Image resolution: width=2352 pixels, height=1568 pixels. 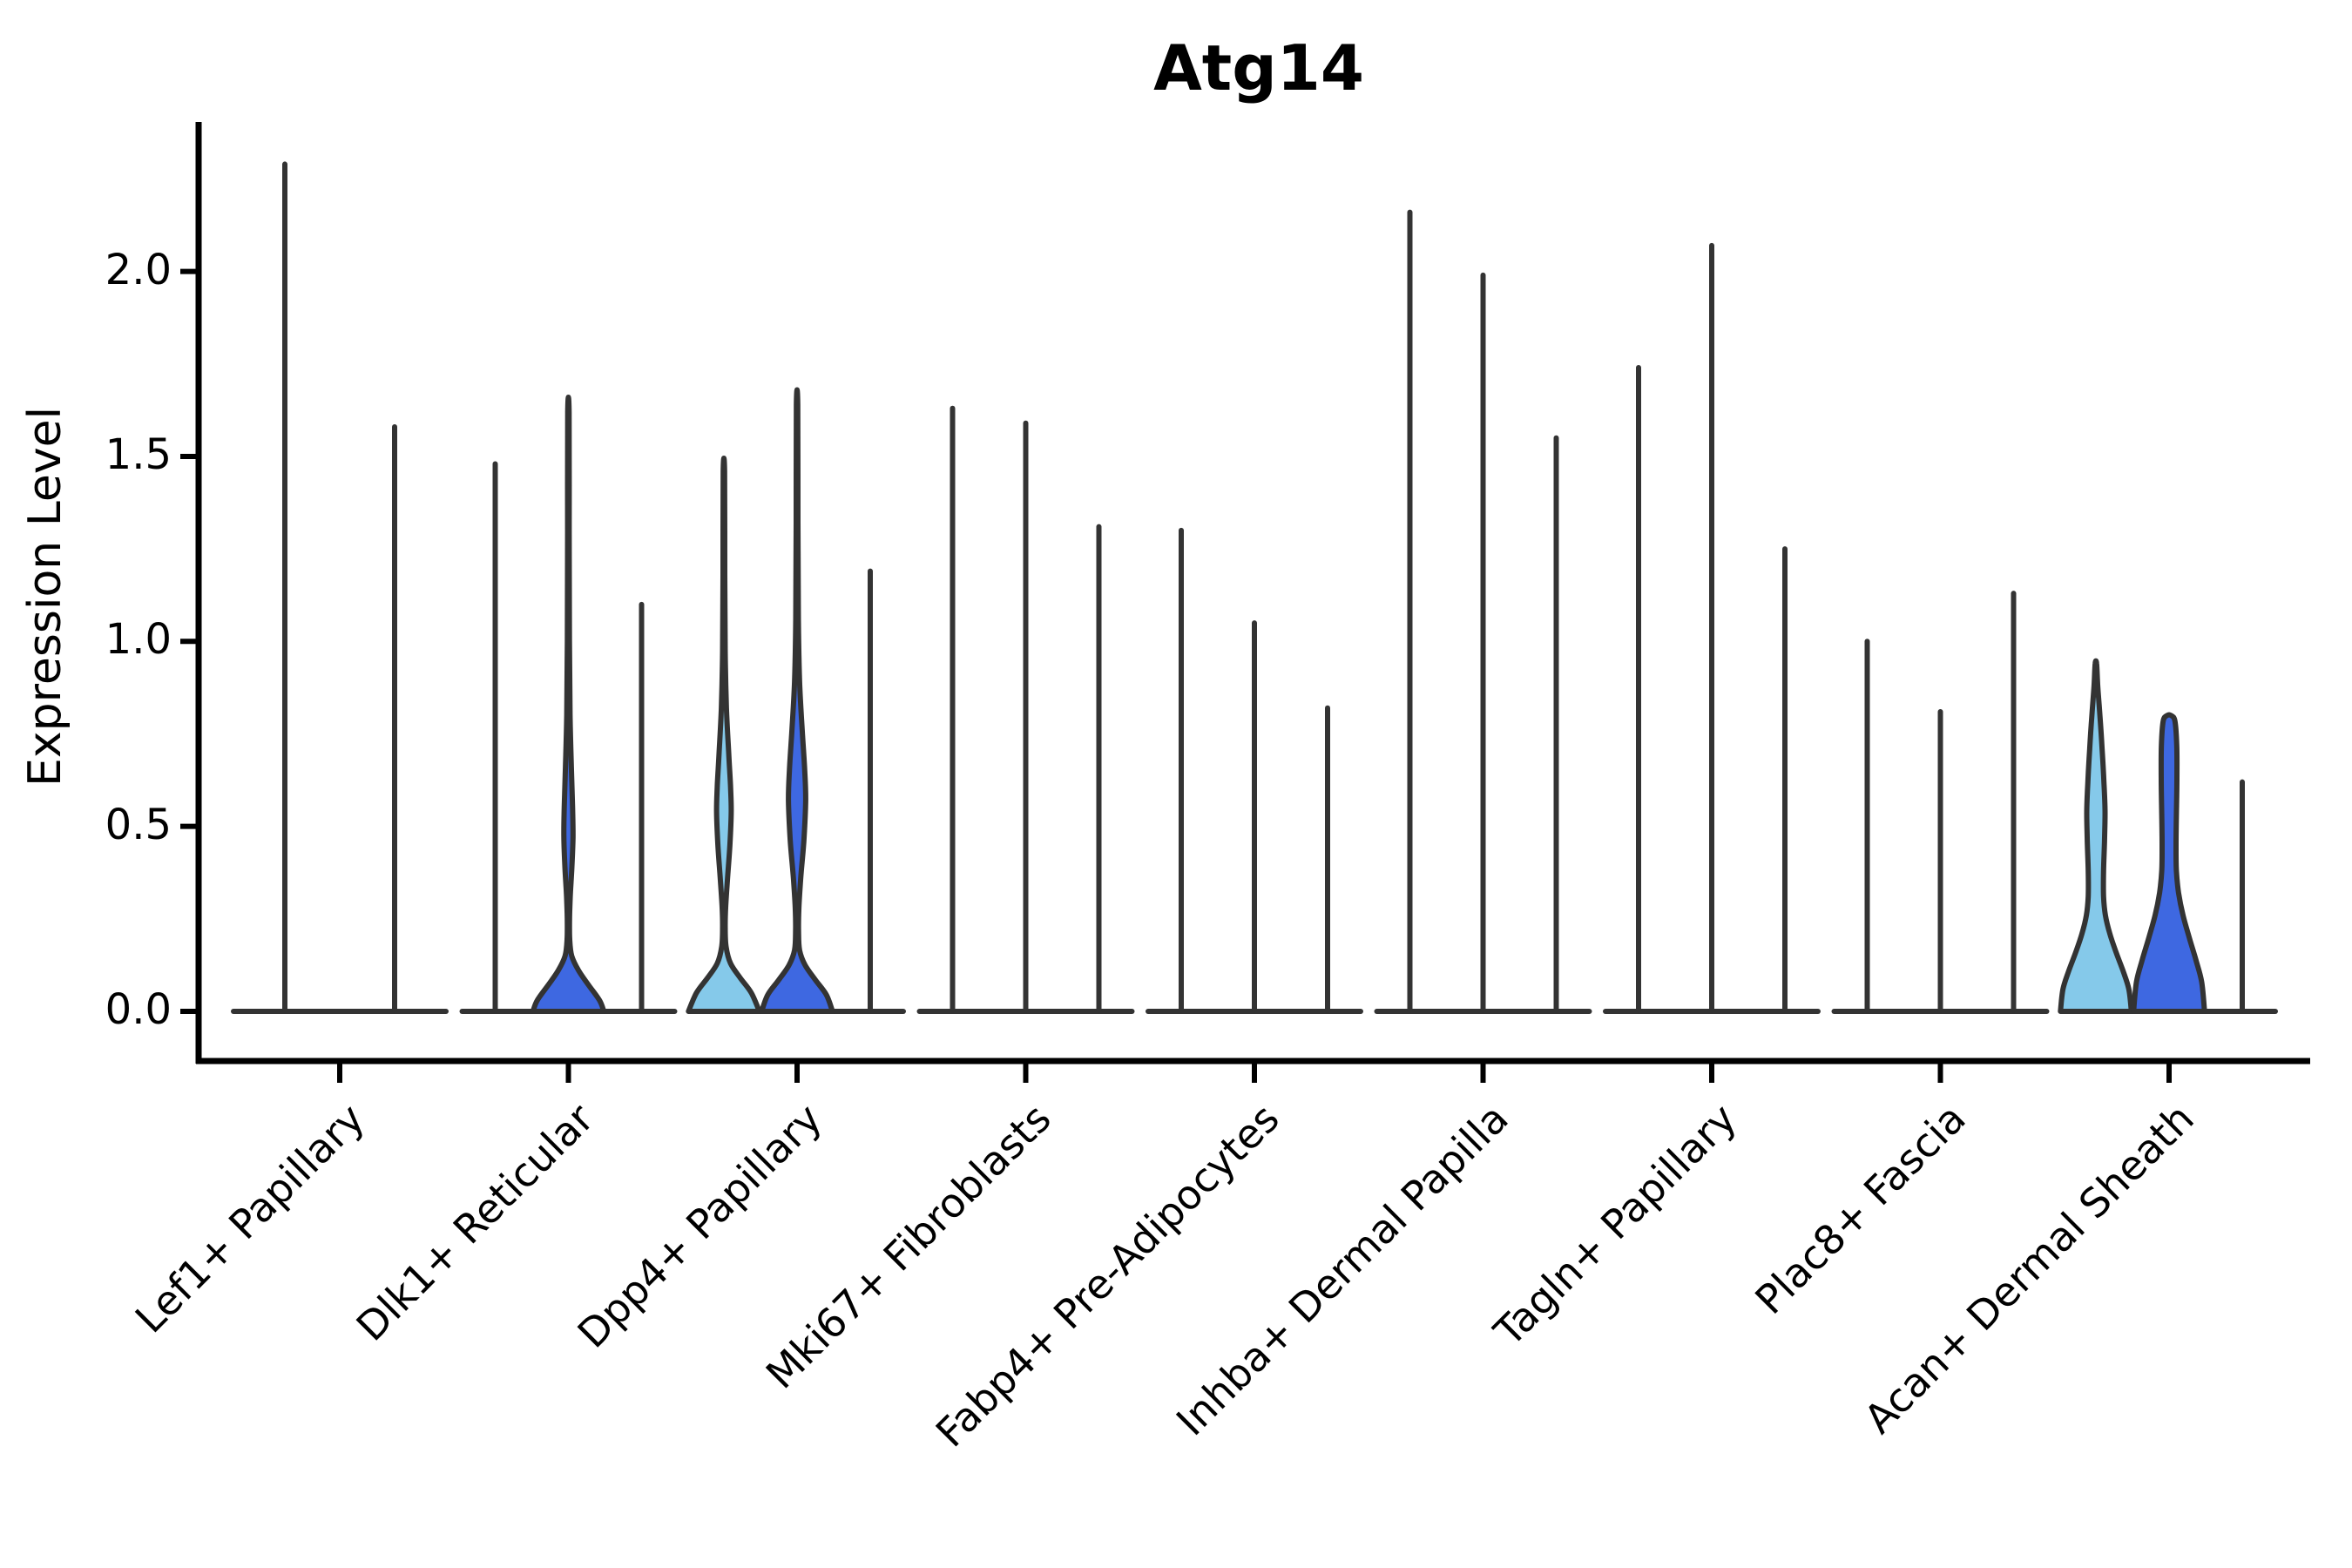 What do you see at coordinates (138, 640) in the screenshot?
I see `y-tick-label: 1.0` at bounding box center [138, 640].